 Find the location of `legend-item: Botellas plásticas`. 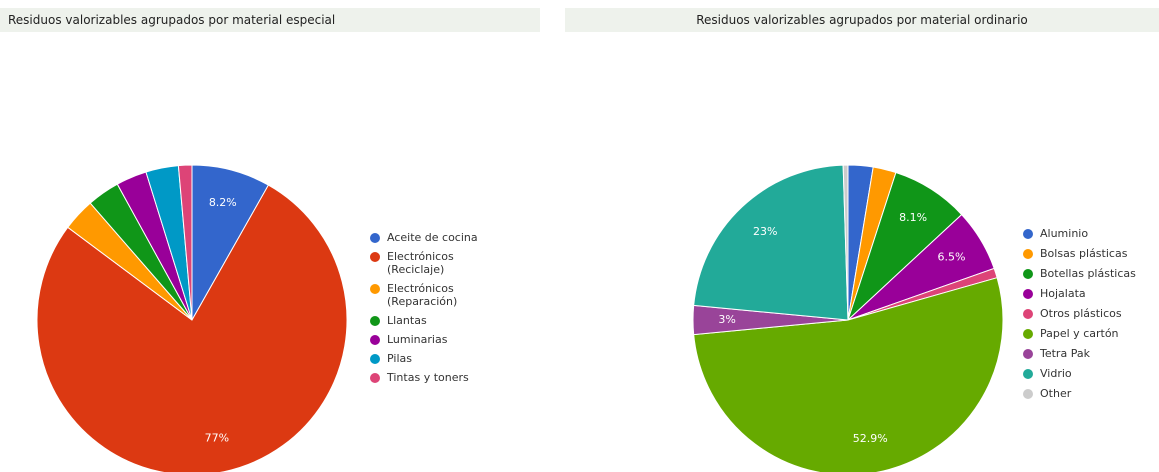

legend-item: Botellas plásticas is located at coordinates (1091, 273).